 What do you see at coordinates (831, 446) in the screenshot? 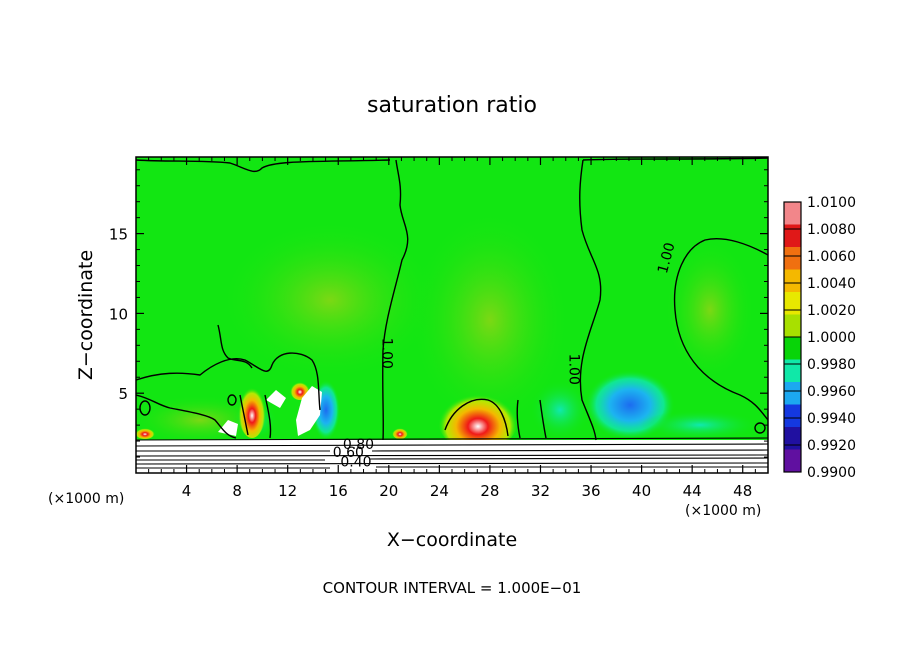
I see `colorbar-label: 0.9920` at bounding box center [831, 446].